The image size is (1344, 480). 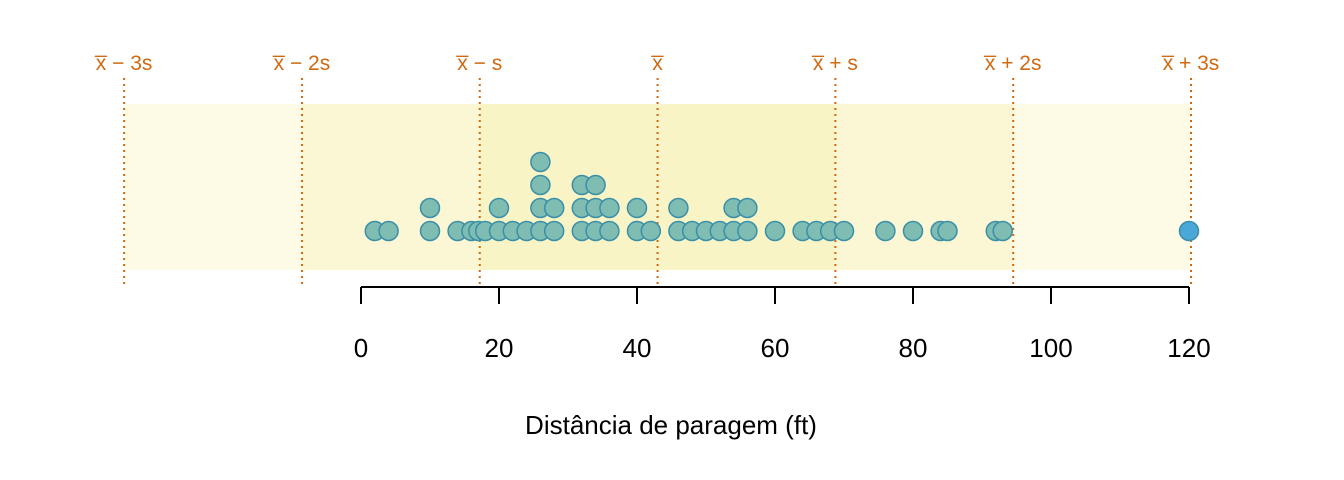 I want to click on x-axis: 0 20 40 60 80 100 120, so click(x=782, y=324).